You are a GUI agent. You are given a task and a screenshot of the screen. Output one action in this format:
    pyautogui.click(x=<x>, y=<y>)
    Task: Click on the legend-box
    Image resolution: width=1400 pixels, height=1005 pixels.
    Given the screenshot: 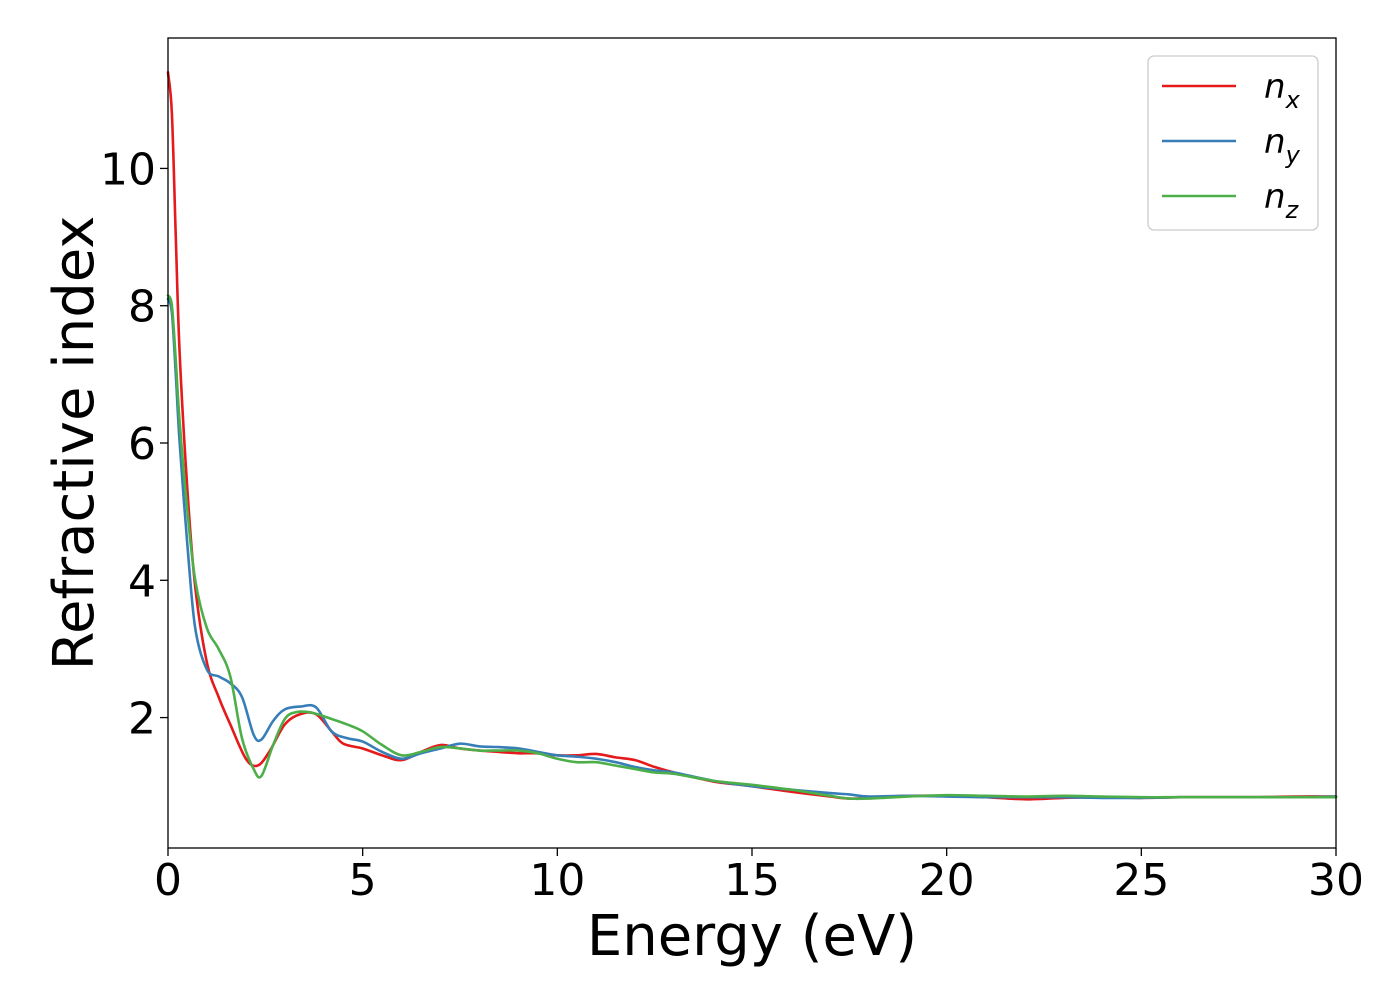 What is the action you would take?
    pyautogui.click(x=1233, y=143)
    